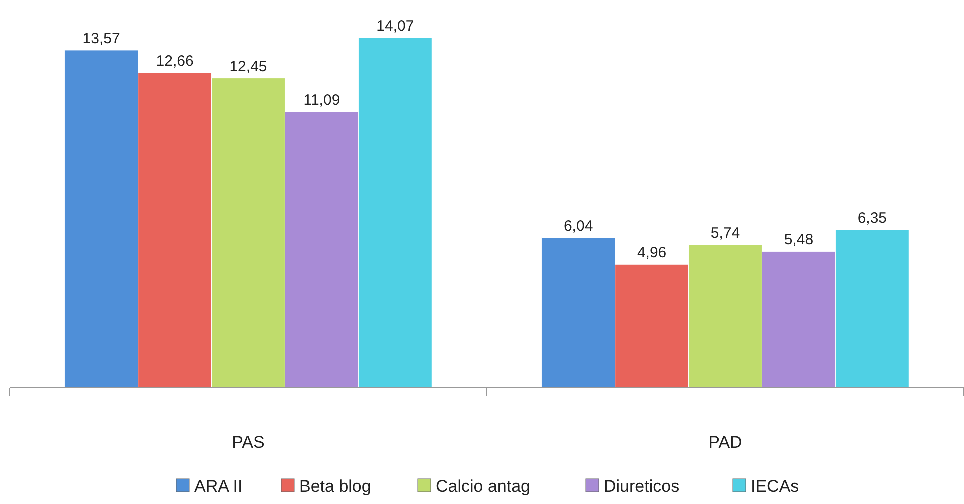  What do you see at coordinates (322, 101) in the screenshot?
I see `data-label: 11,09` at bounding box center [322, 101].